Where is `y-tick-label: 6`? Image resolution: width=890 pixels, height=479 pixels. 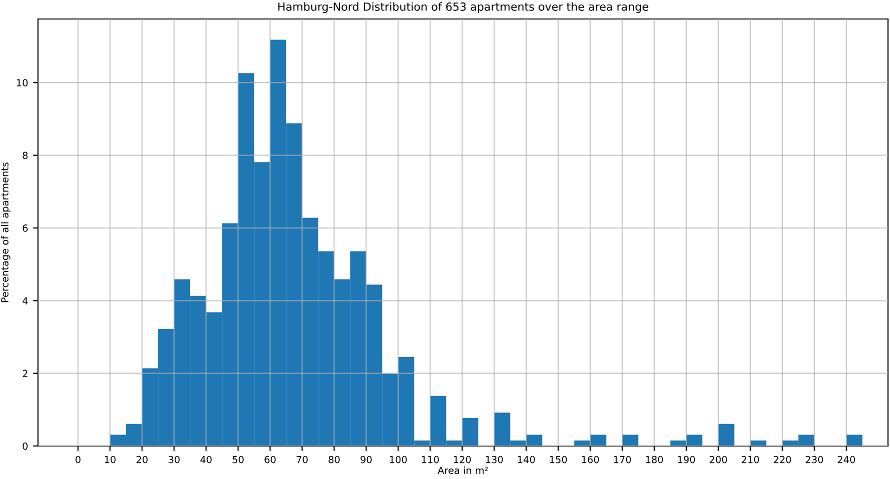
y-tick-label: 6 is located at coordinates (25, 228).